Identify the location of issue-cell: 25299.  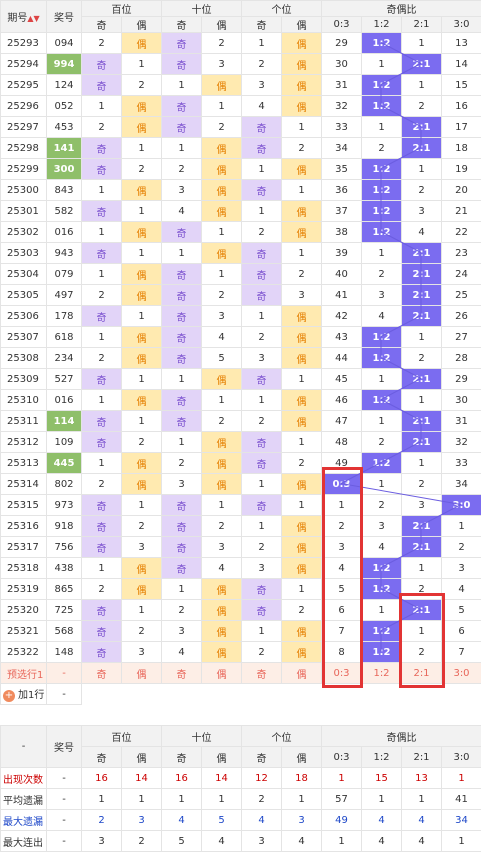
(23, 169).